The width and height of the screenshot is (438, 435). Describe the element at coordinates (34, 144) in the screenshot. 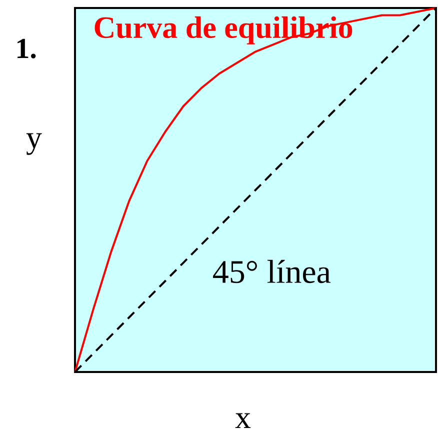

I see `y-axis-title: y` at that location.